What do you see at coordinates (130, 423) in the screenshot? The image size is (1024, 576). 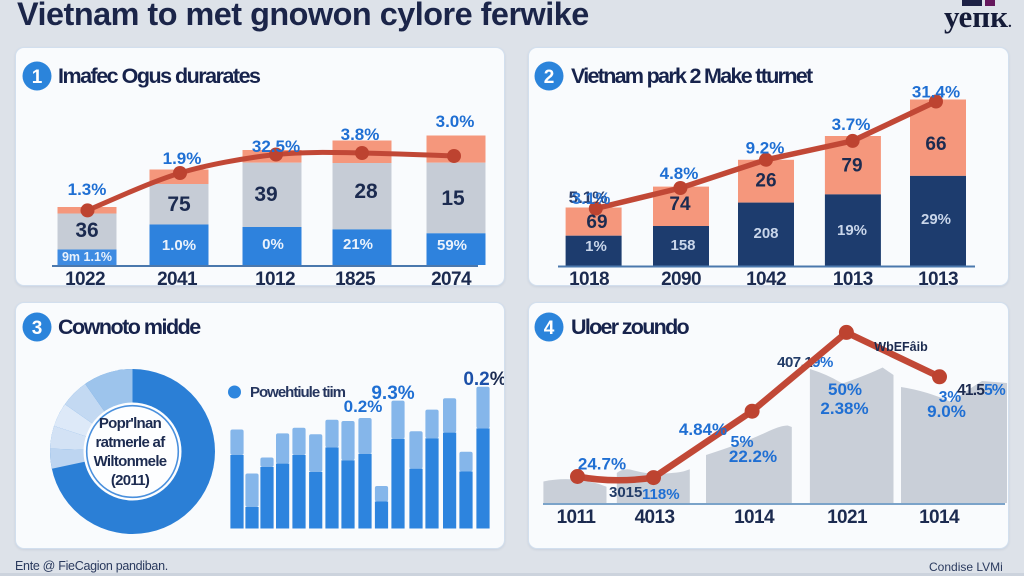 I see `svg-text: Popr'lnan` at bounding box center [130, 423].